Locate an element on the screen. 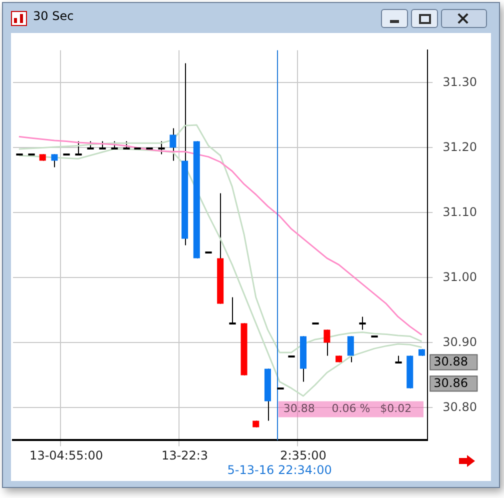  y-tick-label: 31.30 is located at coordinates (460, 81).